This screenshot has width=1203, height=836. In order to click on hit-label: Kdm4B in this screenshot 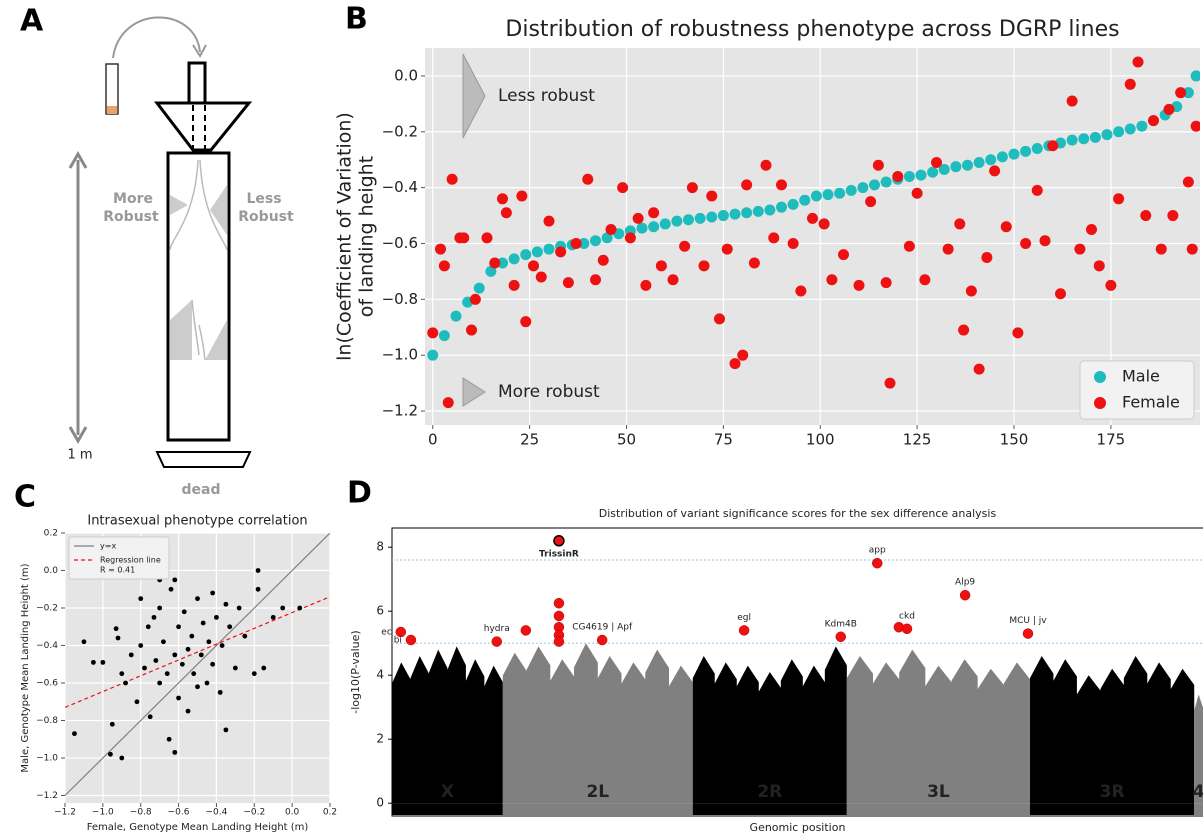, I will do `click(841, 624)`.